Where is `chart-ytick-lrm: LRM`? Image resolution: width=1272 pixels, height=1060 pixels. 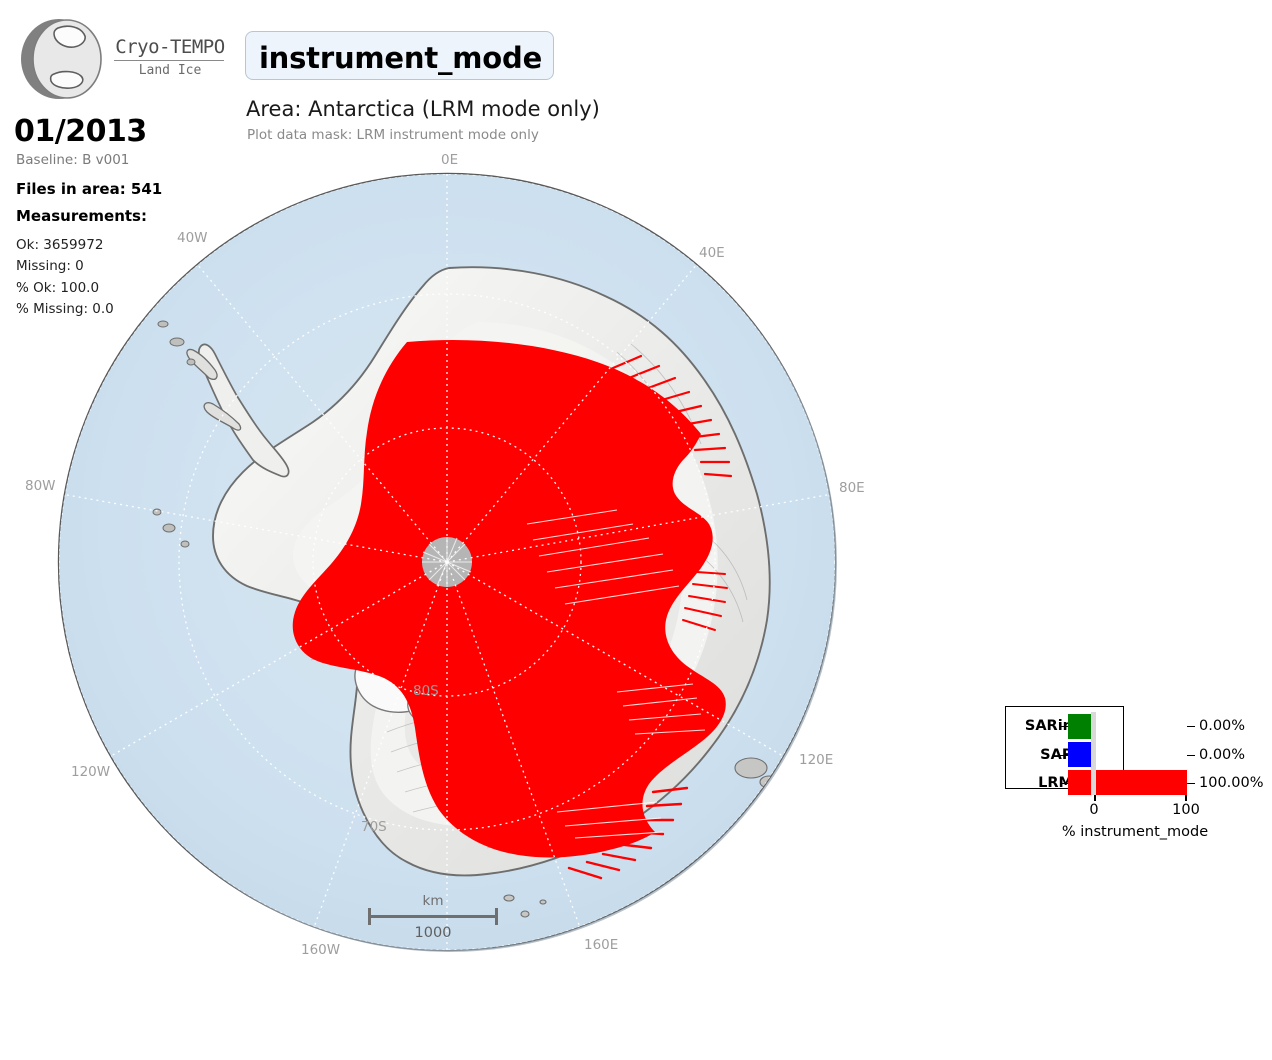
chart-ytick-lrm: LRM is located at coordinates (1055, 783).